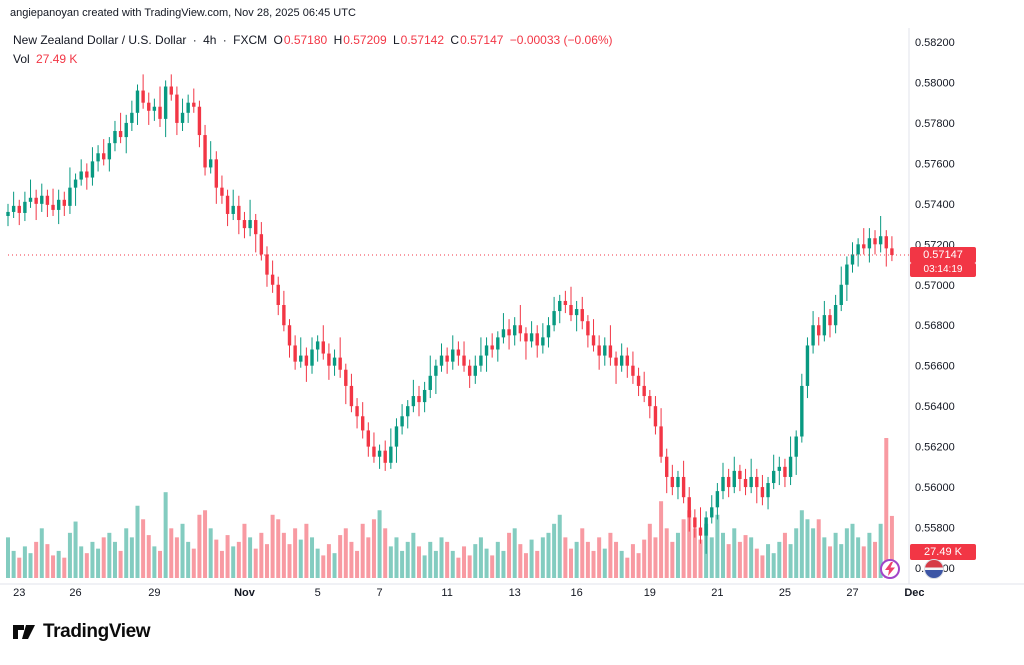 The height and width of the screenshot is (665, 1024). What do you see at coordinates (154, 593) in the screenshot?
I see `time-tick-label: 29` at bounding box center [154, 593].